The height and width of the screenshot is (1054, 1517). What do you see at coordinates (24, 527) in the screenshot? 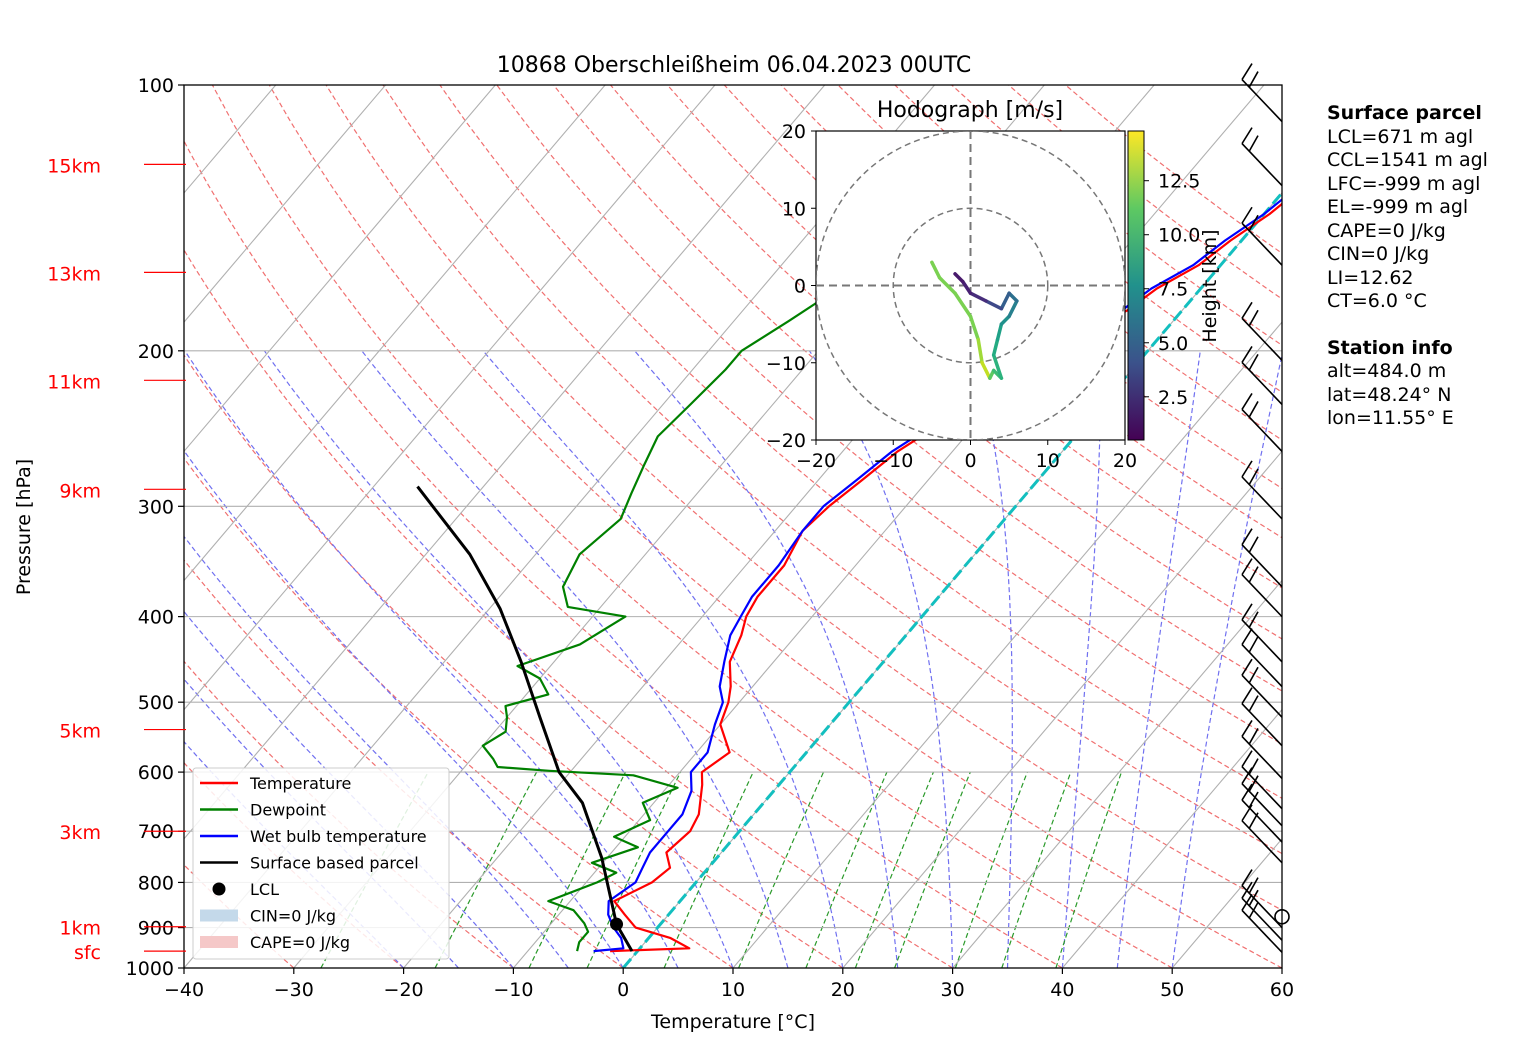
I see `y-axis-label: Pressure [hPa]` at bounding box center [24, 527].